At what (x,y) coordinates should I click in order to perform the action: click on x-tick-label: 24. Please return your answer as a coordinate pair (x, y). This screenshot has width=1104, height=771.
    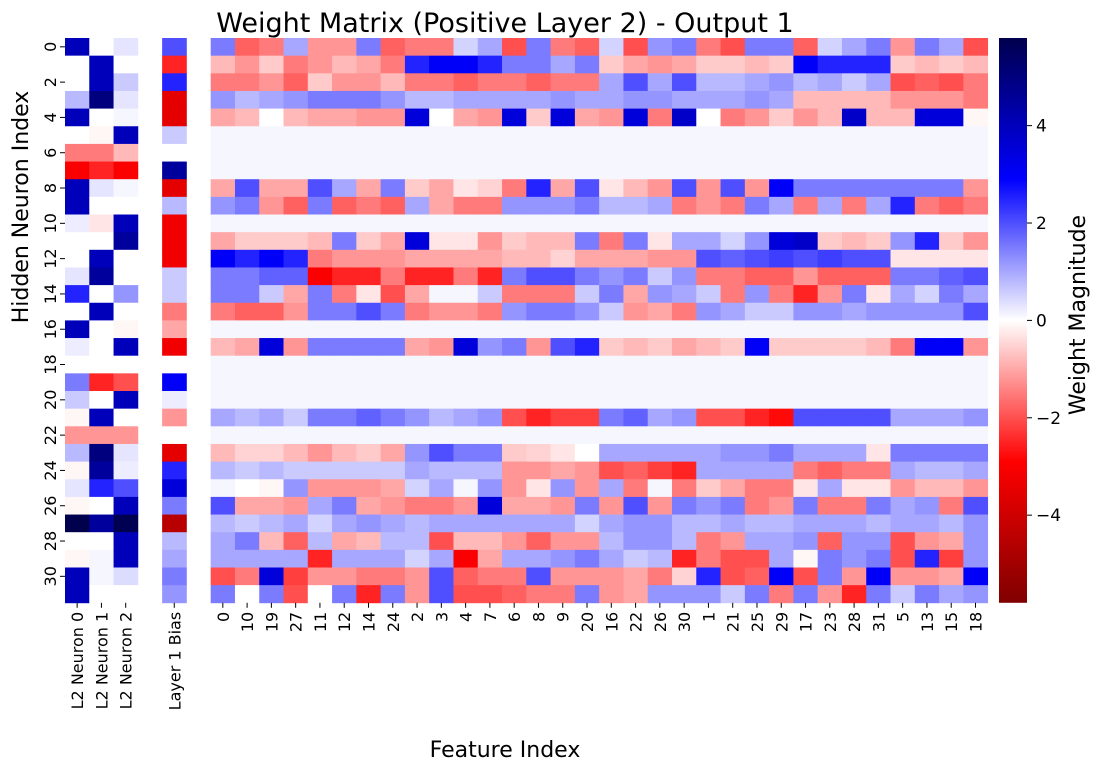
    Looking at the image, I should click on (393, 622).